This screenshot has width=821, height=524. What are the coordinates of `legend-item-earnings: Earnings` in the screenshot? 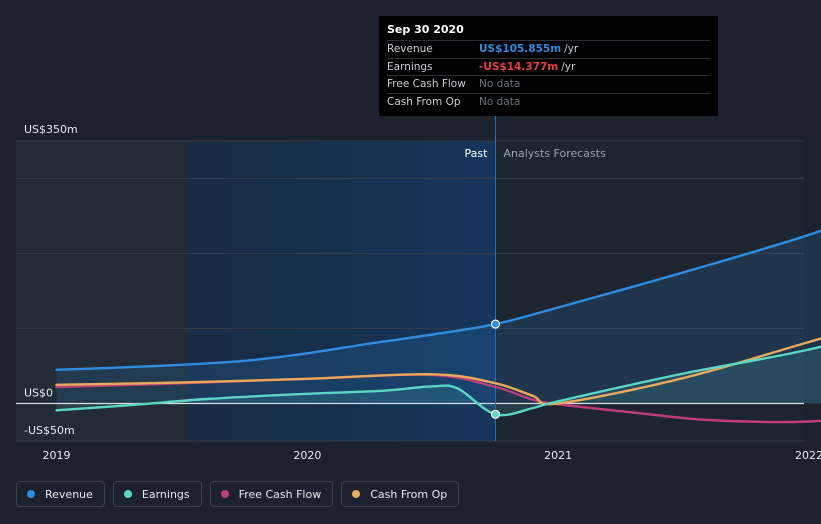 It's located at (157, 494).